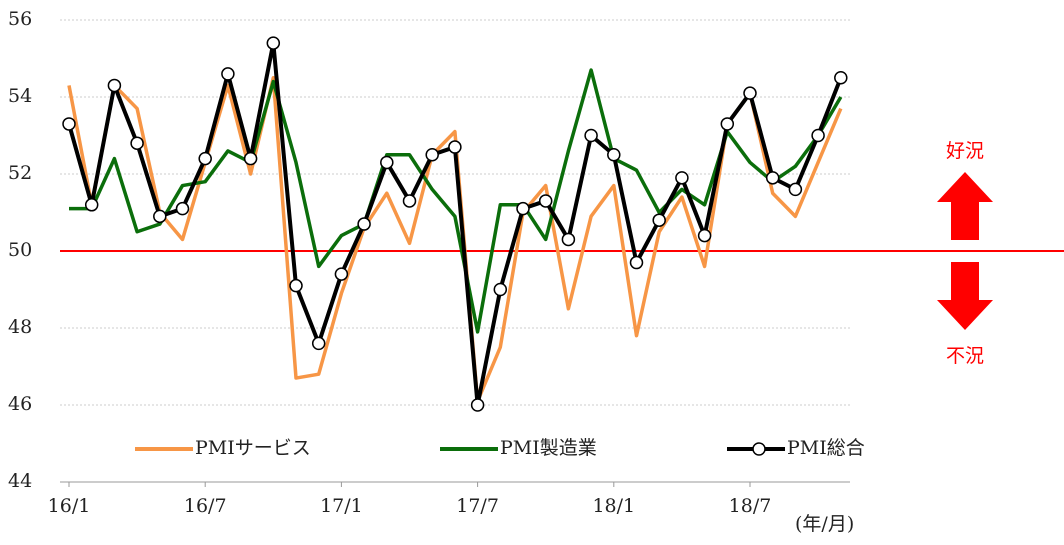 This screenshot has height=545, width=1064. I want to click on y-tick-label: 46, so click(20, 404).